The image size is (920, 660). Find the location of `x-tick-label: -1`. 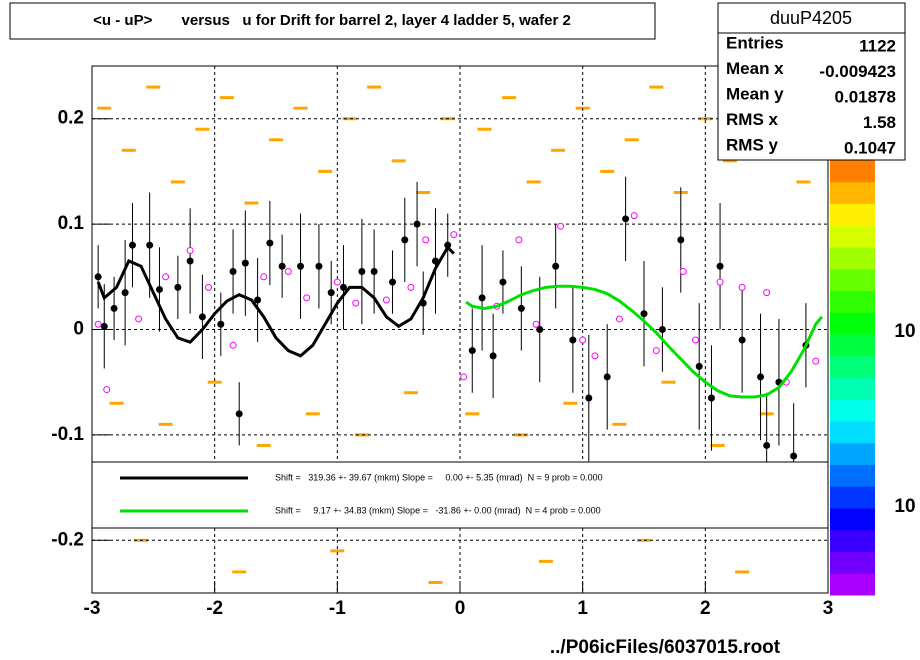

x-tick-label: -1 is located at coordinates (337, 608).